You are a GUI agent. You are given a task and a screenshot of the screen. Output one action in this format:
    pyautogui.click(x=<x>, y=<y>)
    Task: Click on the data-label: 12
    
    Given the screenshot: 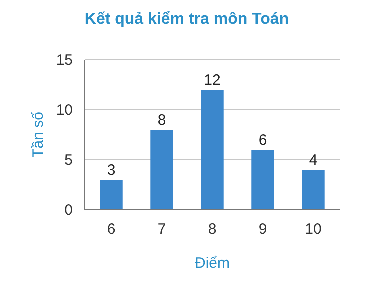 What is the action you would take?
    pyautogui.click(x=212, y=80)
    